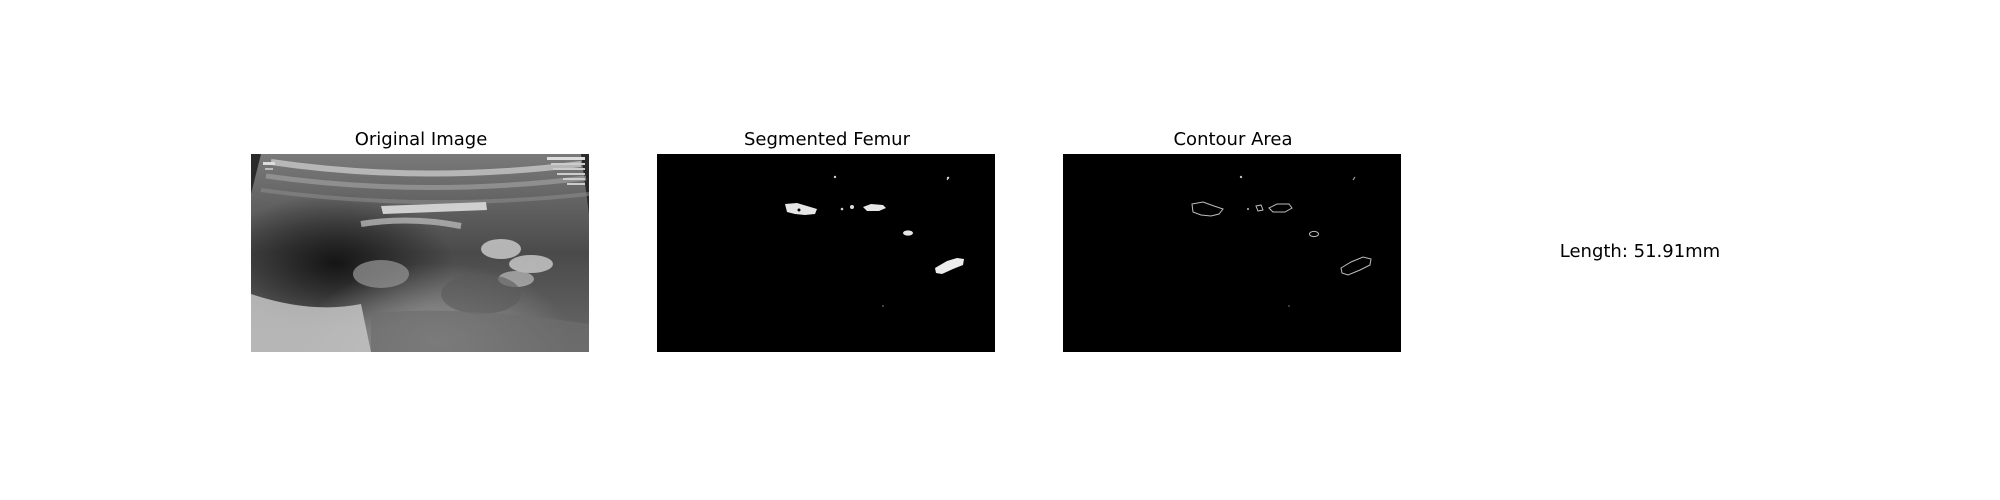  I want to click on contour-area-image, so click(1232, 253).